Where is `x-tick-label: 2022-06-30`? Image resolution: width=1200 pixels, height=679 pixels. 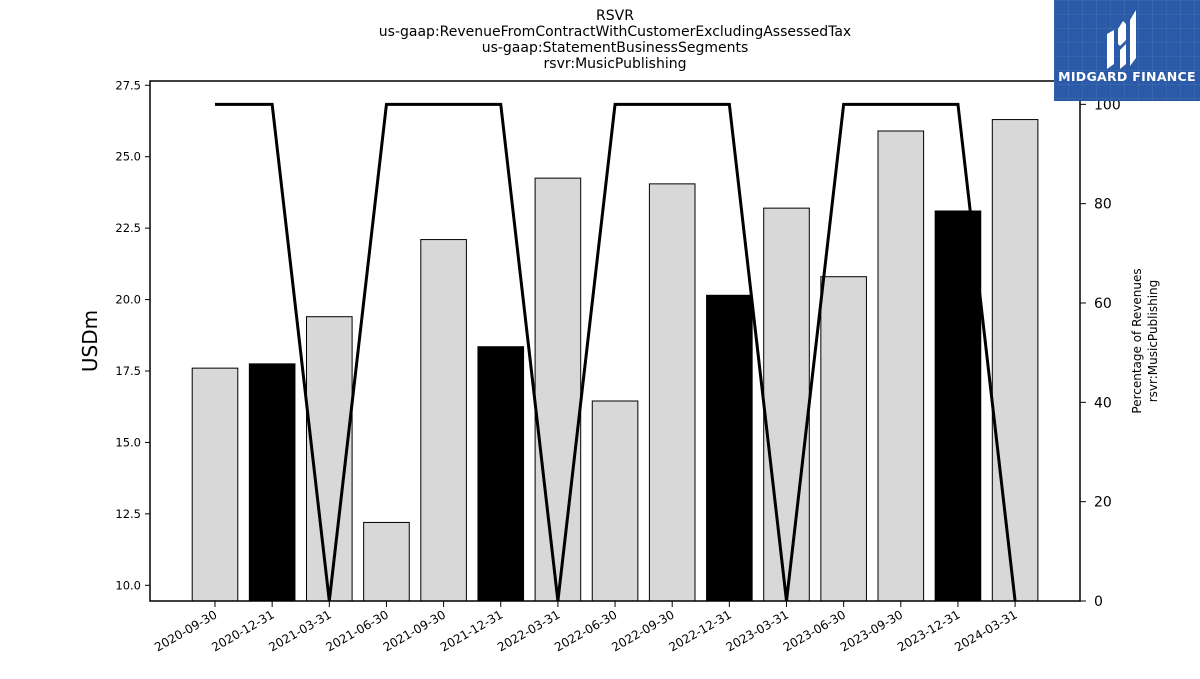 x-tick-label: 2022-06-30 is located at coordinates (585, 630).